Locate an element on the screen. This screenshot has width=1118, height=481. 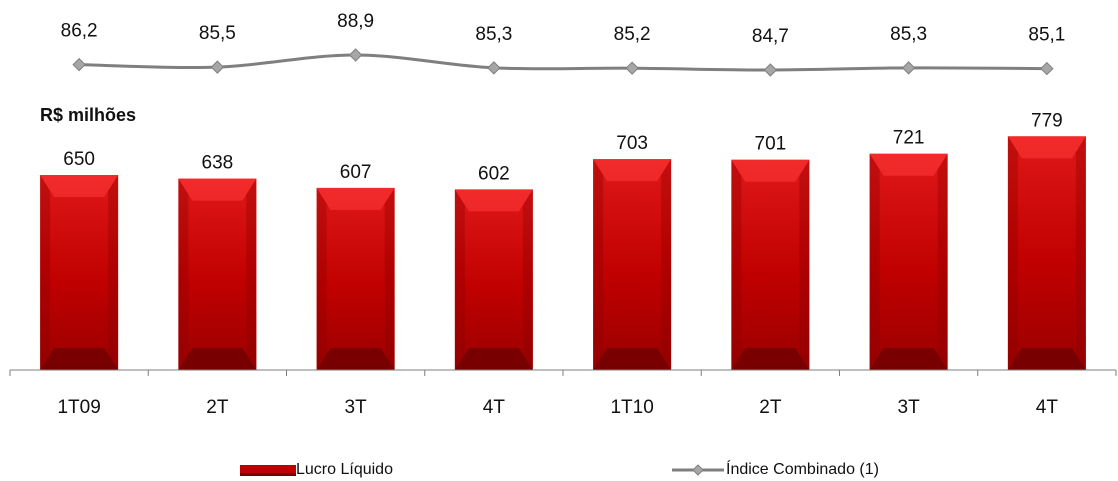
bar-value-label-6: 701 is located at coordinates (771, 144).